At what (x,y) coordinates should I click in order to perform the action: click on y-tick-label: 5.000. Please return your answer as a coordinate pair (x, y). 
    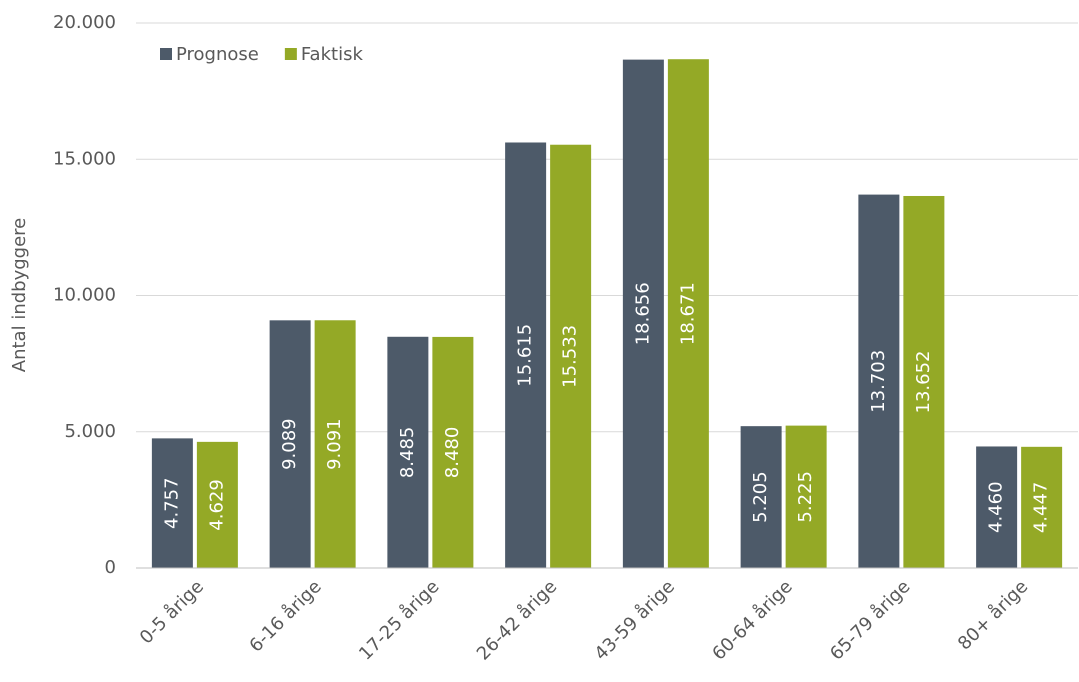
    Looking at the image, I should click on (90, 431).